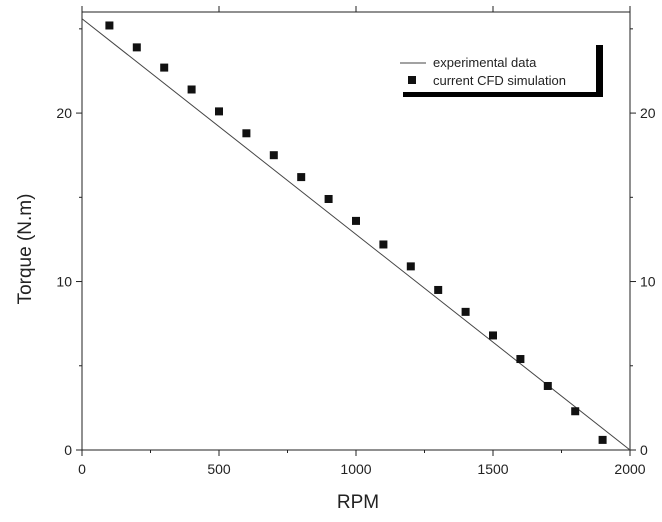  I want to click on y-axis-label: Torque (N.m), so click(25, 249).